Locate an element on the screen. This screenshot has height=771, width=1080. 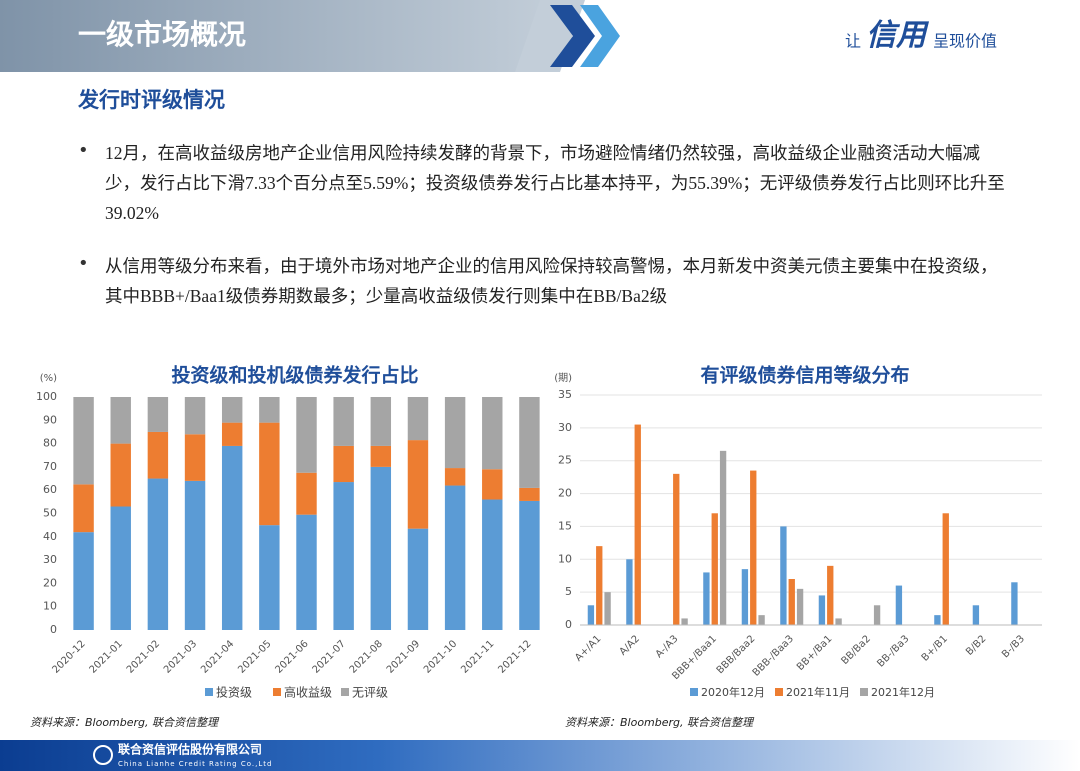
footer-company-en: China Lianhe Credit Rating Co.,Ltd is located at coordinates (195, 764).